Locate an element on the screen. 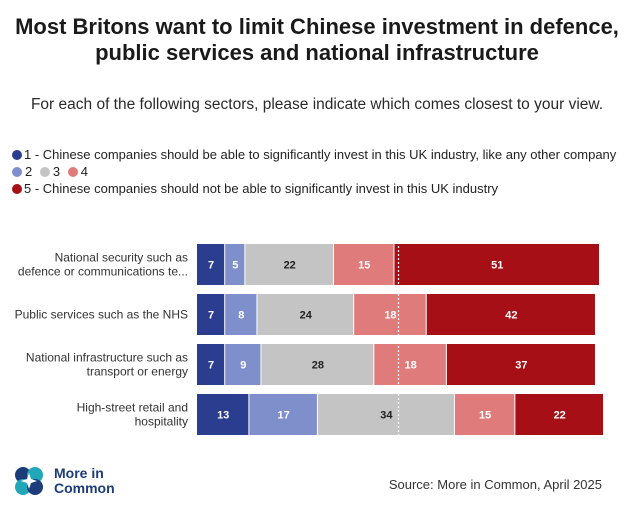 The width and height of the screenshot is (634, 520). data-label: 17 is located at coordinates (284, 416).